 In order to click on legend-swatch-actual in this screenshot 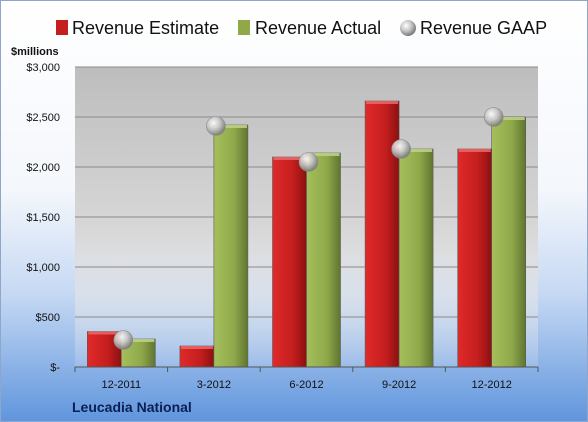, I will do `click(244, 27)`.